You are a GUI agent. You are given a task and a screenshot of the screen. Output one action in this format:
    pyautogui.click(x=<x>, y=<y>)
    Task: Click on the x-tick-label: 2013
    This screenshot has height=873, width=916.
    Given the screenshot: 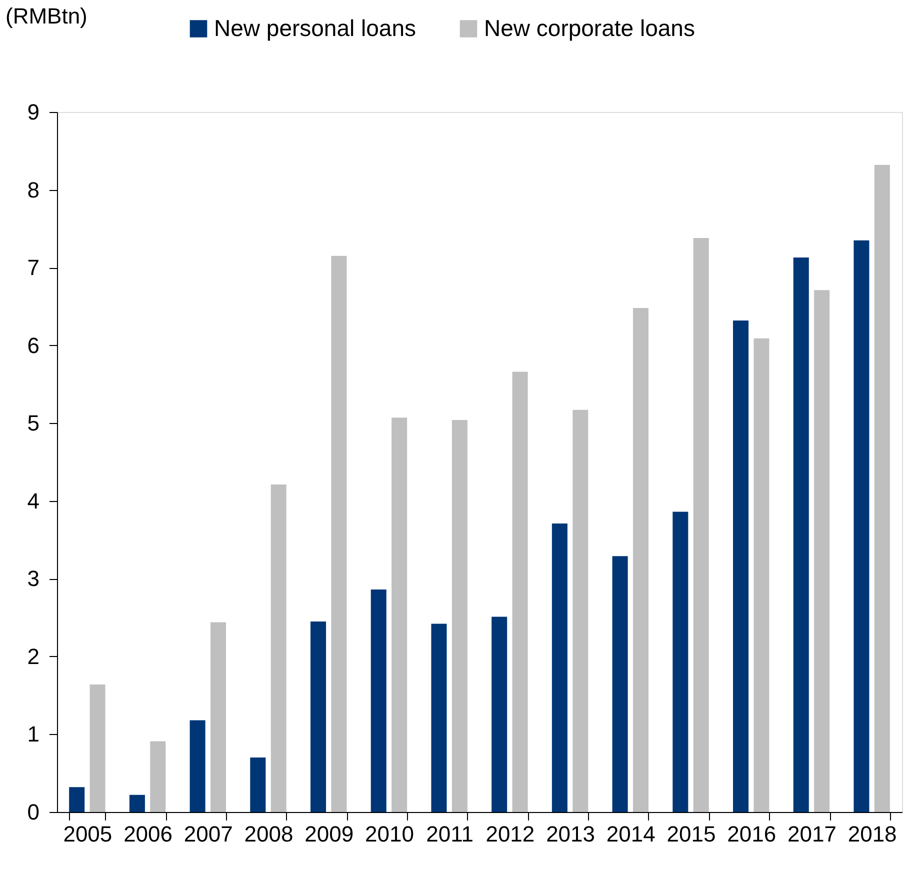 What is the action you would take?
    pyautogui.click(x=571, y=834)
    